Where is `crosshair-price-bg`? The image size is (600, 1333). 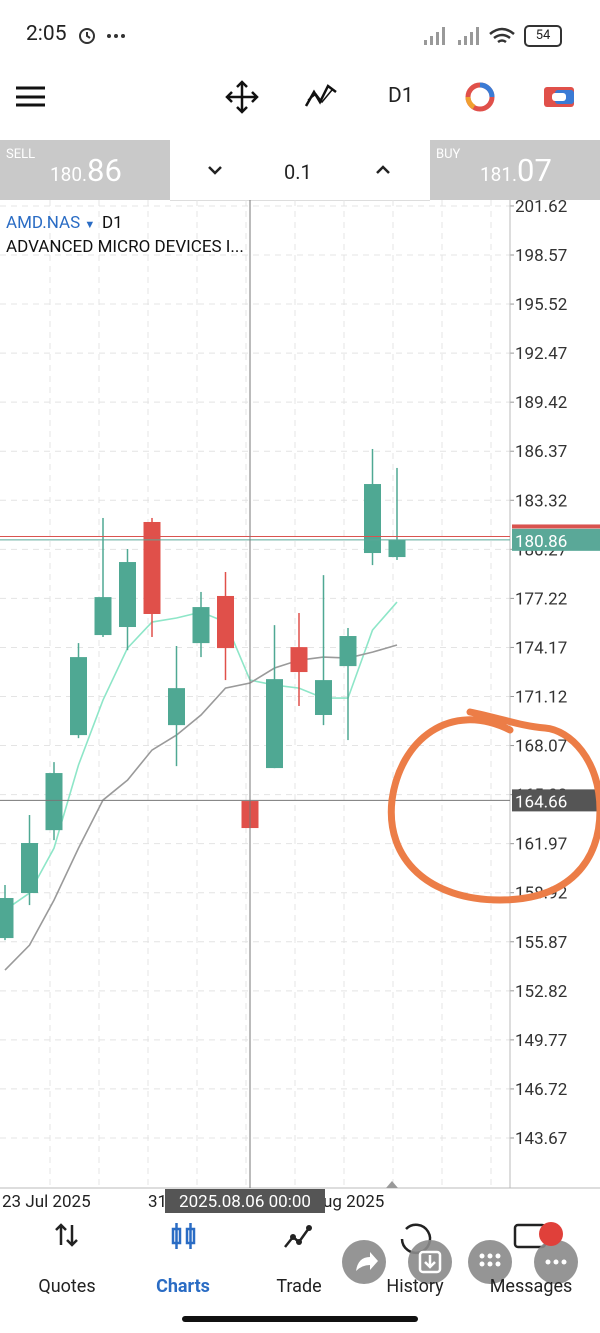
crosshair-price-bg is located at coordinates (556, 800).